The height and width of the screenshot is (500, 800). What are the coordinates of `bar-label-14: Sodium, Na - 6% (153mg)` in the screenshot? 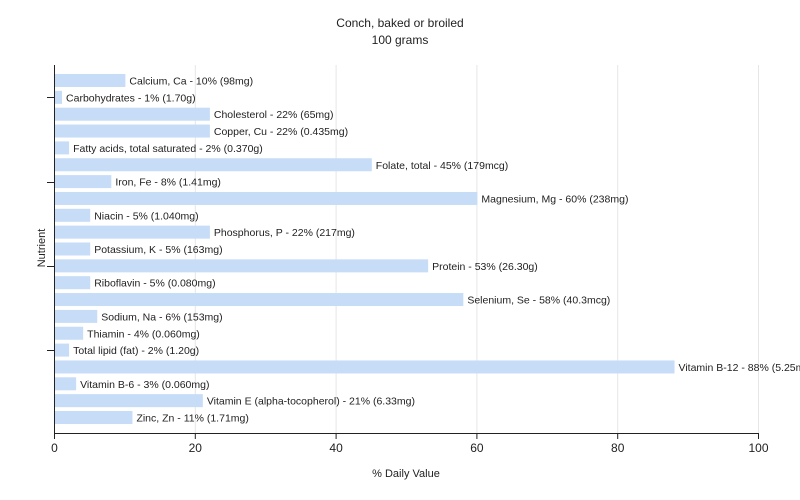 It's located at (161, 317).